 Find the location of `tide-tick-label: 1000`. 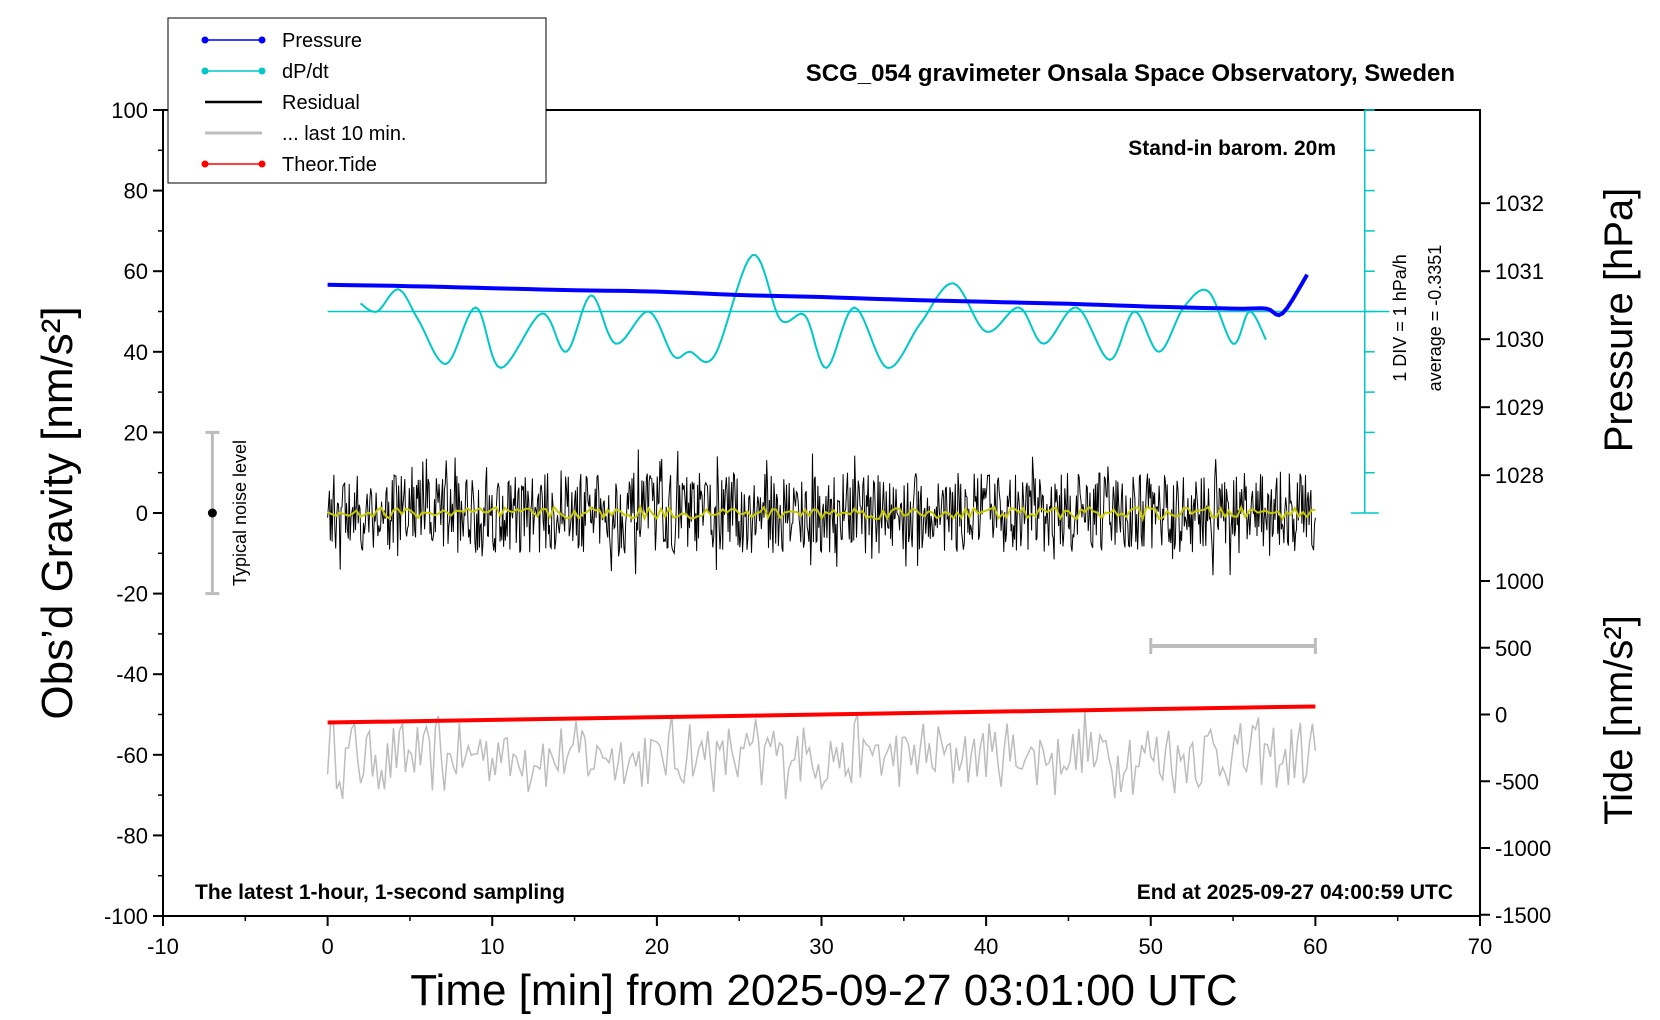

tide-tick-label: 1000 is located at coordinates (1519, 581).